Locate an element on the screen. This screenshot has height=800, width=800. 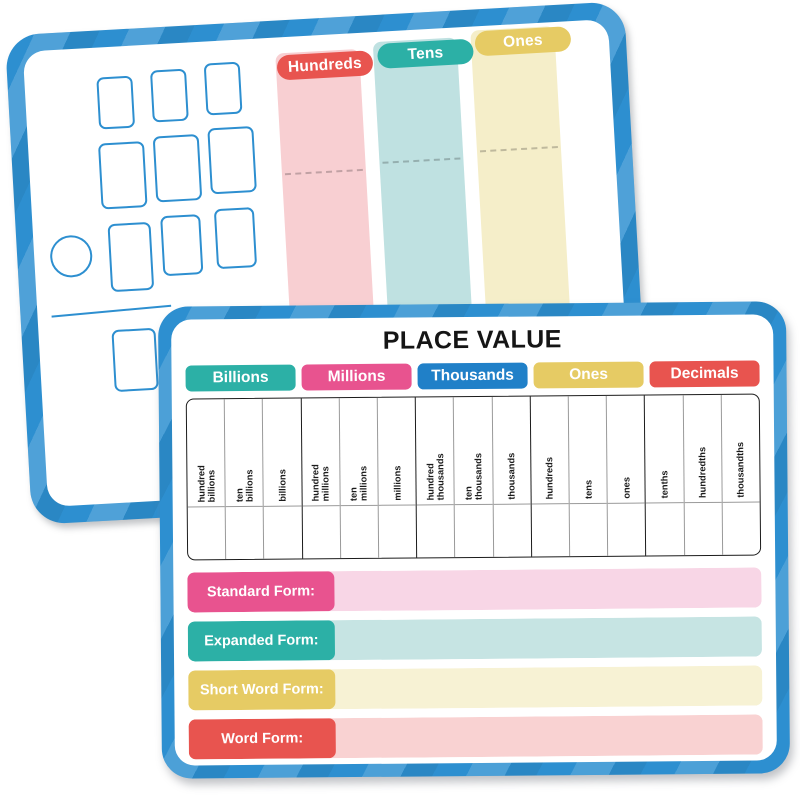
form-field-word is located at coordinates (545, 736).